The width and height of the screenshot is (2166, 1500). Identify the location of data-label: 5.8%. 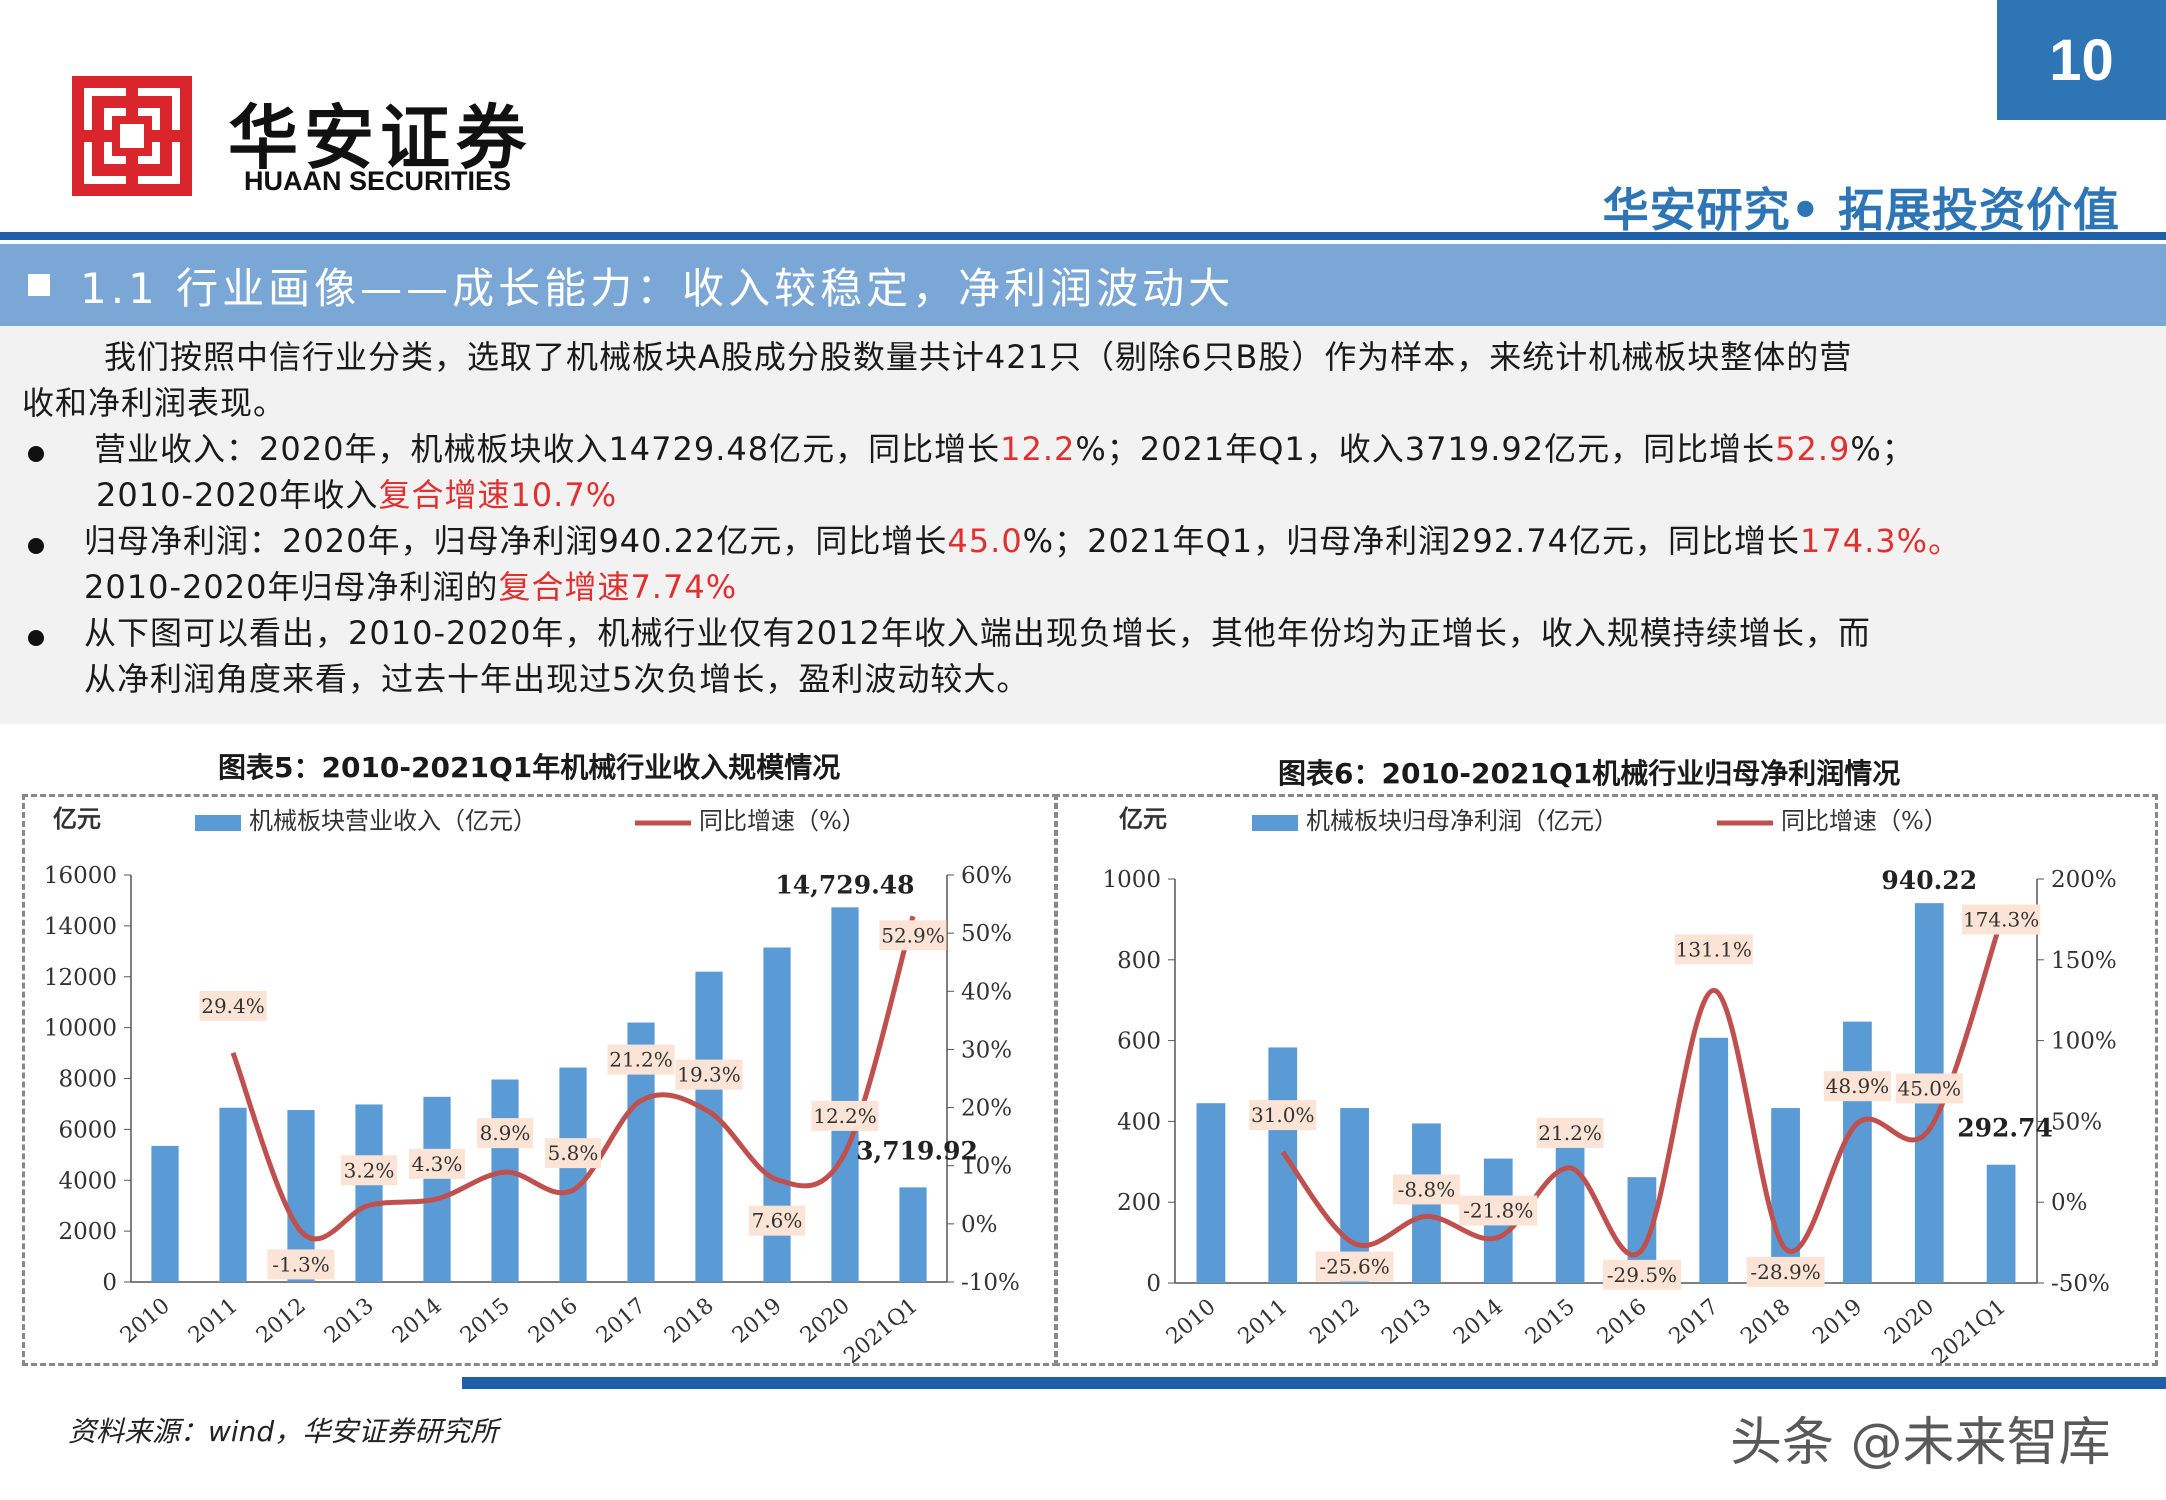
(573, 1153).